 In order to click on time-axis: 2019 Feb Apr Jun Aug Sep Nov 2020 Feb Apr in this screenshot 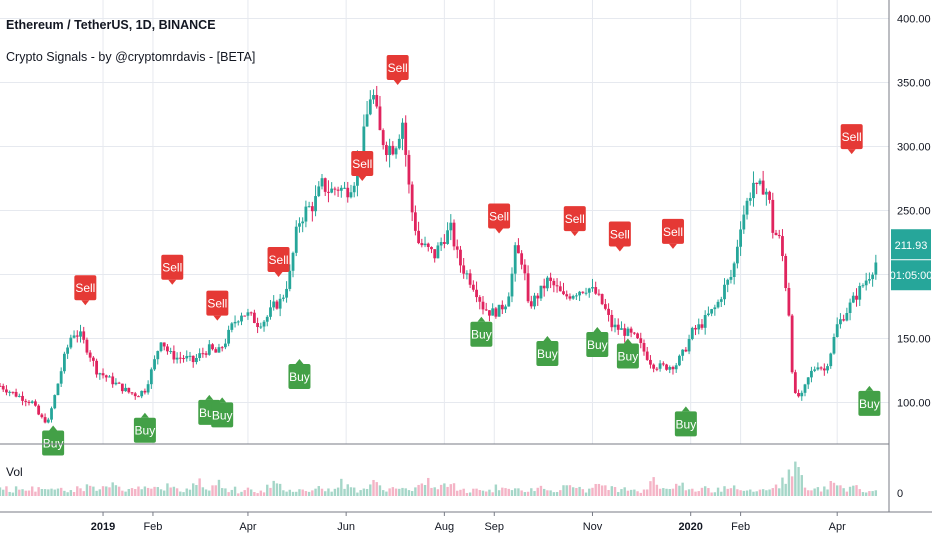, I will do `click(468, 522)`.